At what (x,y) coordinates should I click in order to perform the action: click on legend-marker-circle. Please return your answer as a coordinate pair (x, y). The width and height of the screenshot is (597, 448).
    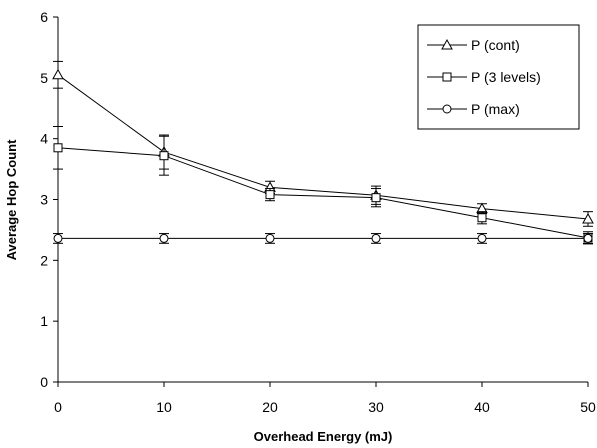
    Looking at the image, I should click on (447, 109).